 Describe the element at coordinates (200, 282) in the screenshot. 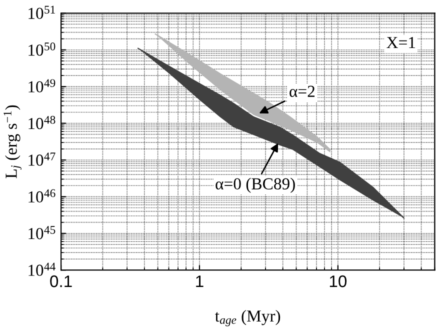

I see `x-tick-label: 1` at that location.